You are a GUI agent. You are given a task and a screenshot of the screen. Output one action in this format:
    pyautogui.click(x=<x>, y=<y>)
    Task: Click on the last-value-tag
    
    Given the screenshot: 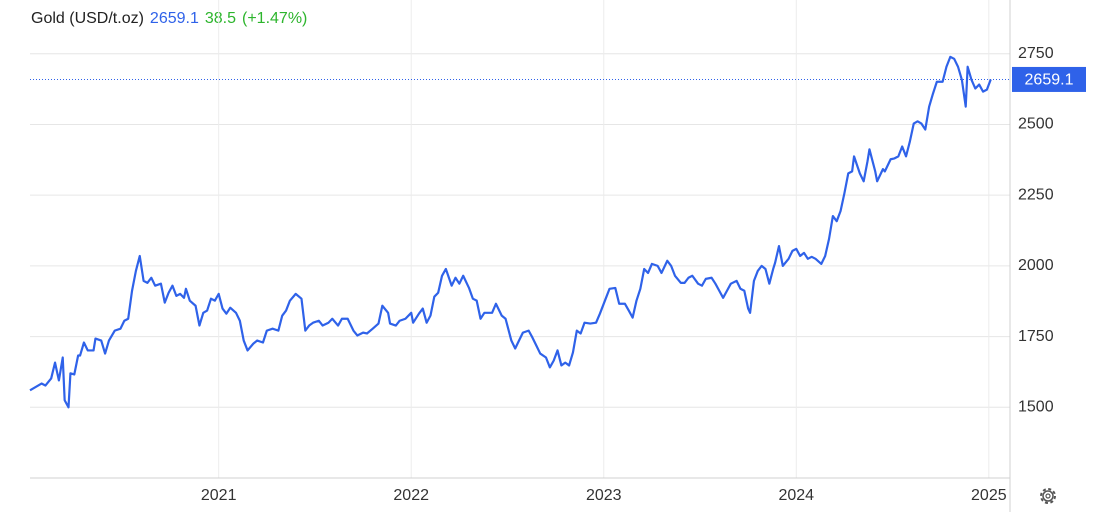 What is the action you would take?
    pyautogui.click(x=1049, y=79)
    